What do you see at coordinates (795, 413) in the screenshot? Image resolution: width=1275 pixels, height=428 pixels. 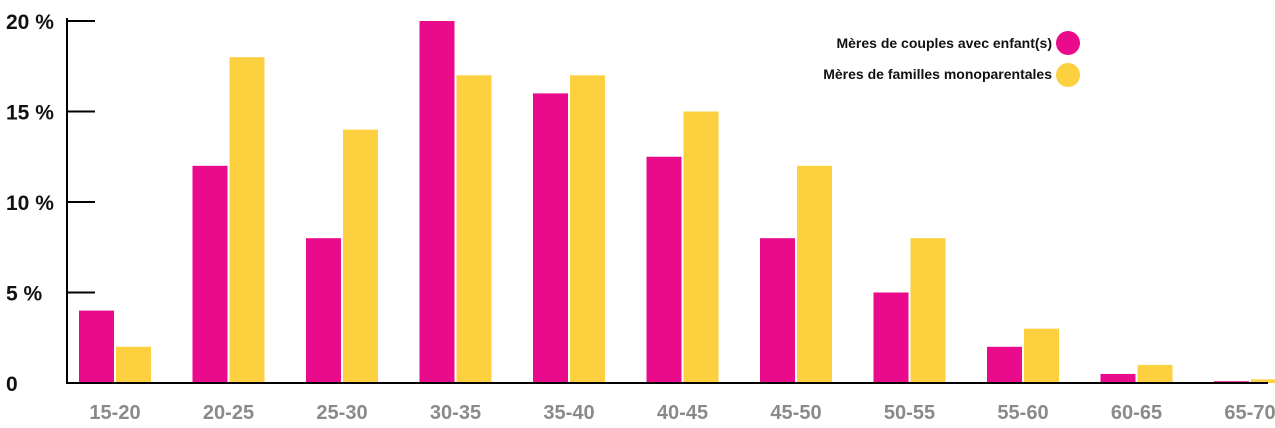 I see `x-tick-label: 45-50` at bounding box center [795, 413].